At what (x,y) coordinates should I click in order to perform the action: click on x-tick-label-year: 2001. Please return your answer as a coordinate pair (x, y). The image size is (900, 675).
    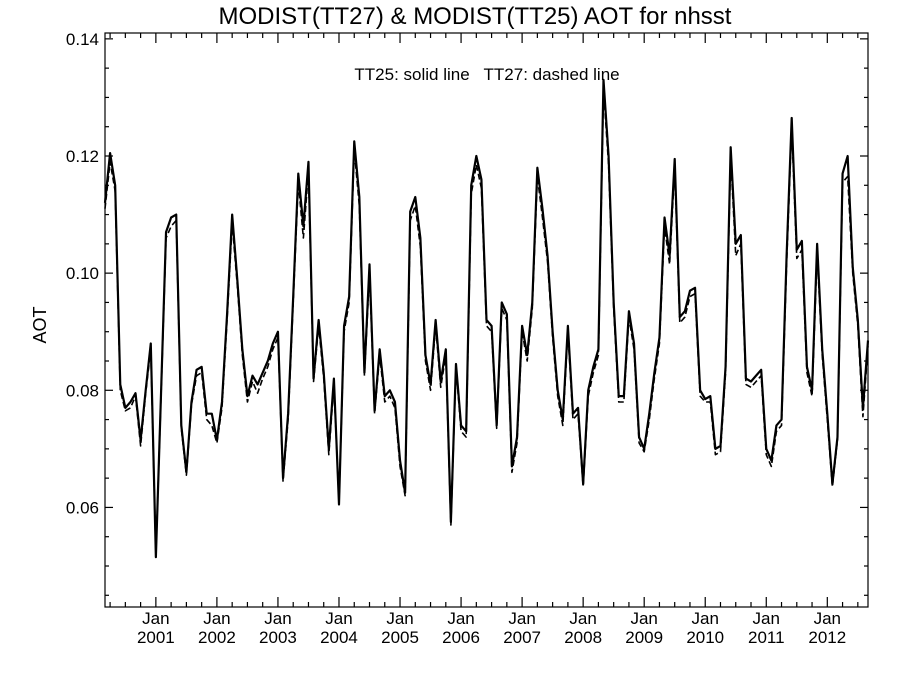
    Looking at the image, I should click on (156, 637).